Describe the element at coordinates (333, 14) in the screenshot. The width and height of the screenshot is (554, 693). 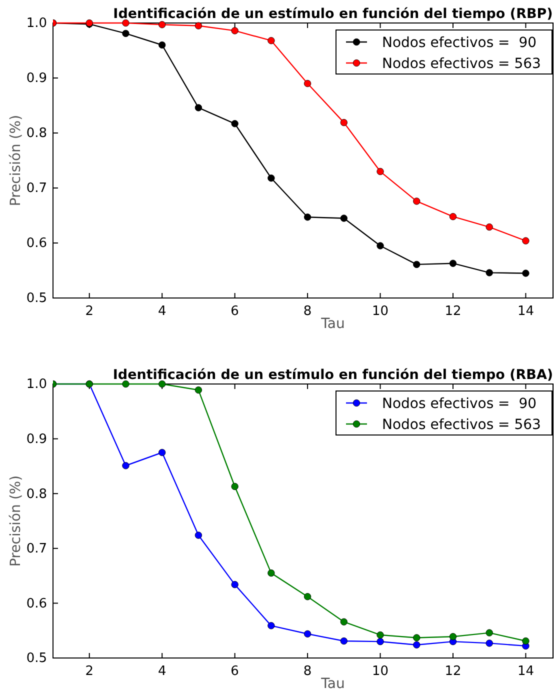
I see `chart-title: Identificación de un estímulo en función del tiempo (RBP)` at that location.